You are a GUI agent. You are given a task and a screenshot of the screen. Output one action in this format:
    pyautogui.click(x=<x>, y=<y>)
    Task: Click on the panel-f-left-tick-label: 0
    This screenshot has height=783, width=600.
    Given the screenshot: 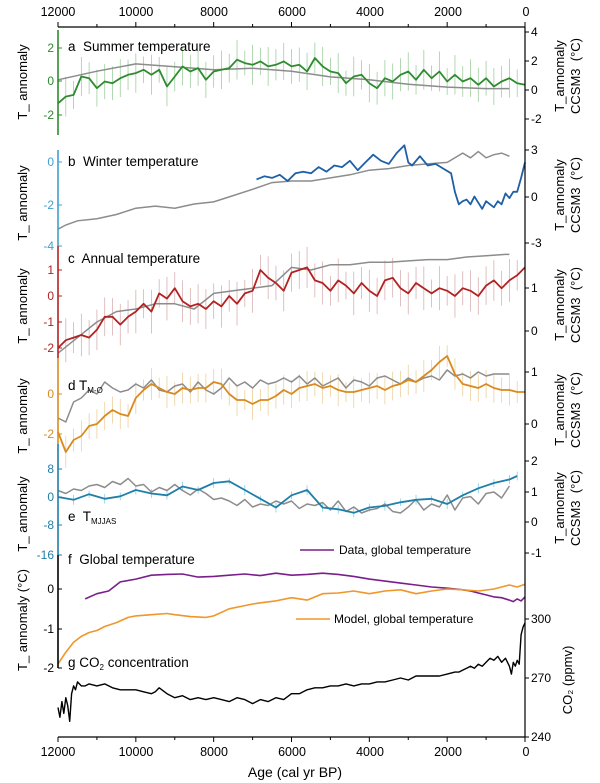 What is the action you would take?
    pyautogui.click(x=50, y=589)
    